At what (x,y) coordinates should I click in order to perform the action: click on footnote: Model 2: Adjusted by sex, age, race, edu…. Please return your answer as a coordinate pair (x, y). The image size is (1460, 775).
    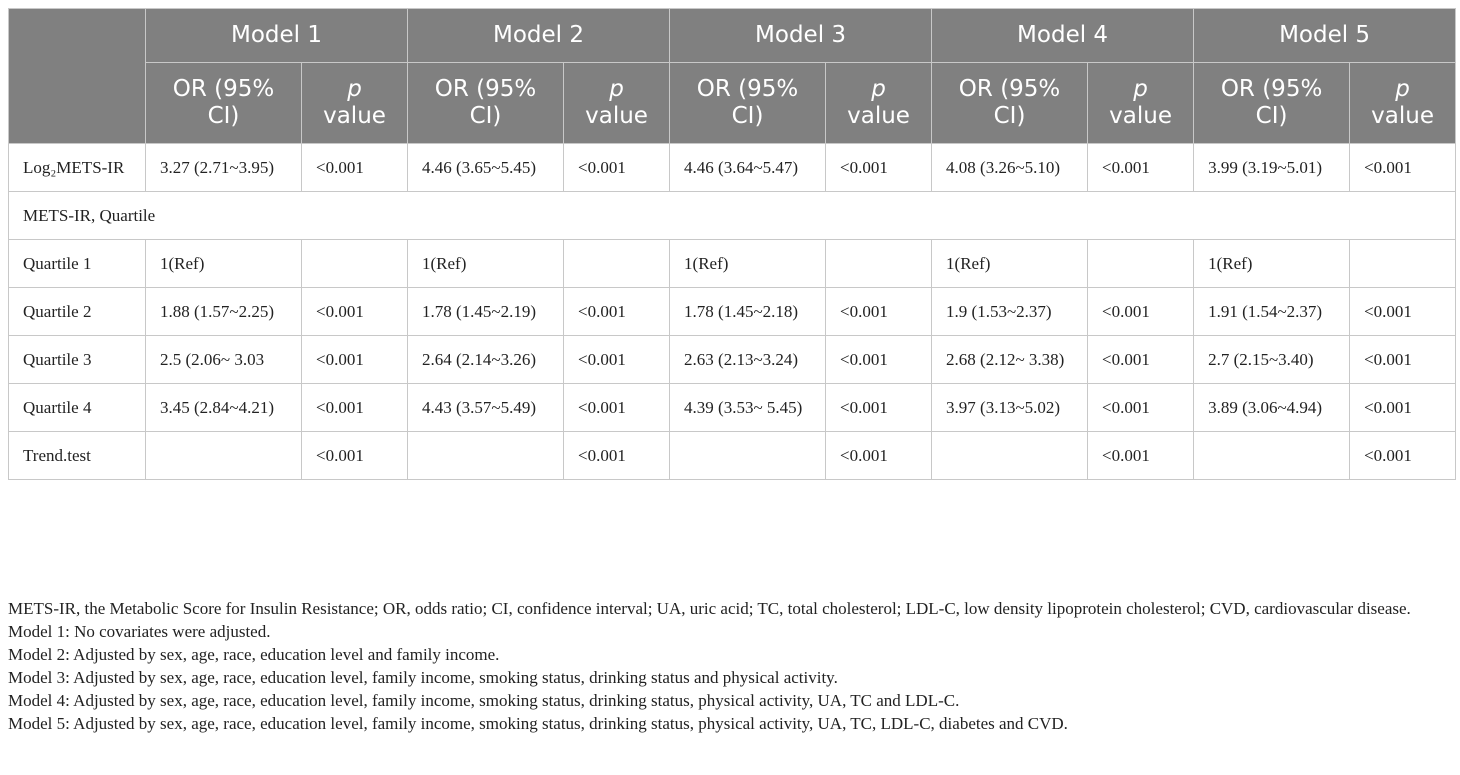
    Looking at the image, I should click on (254, 654).